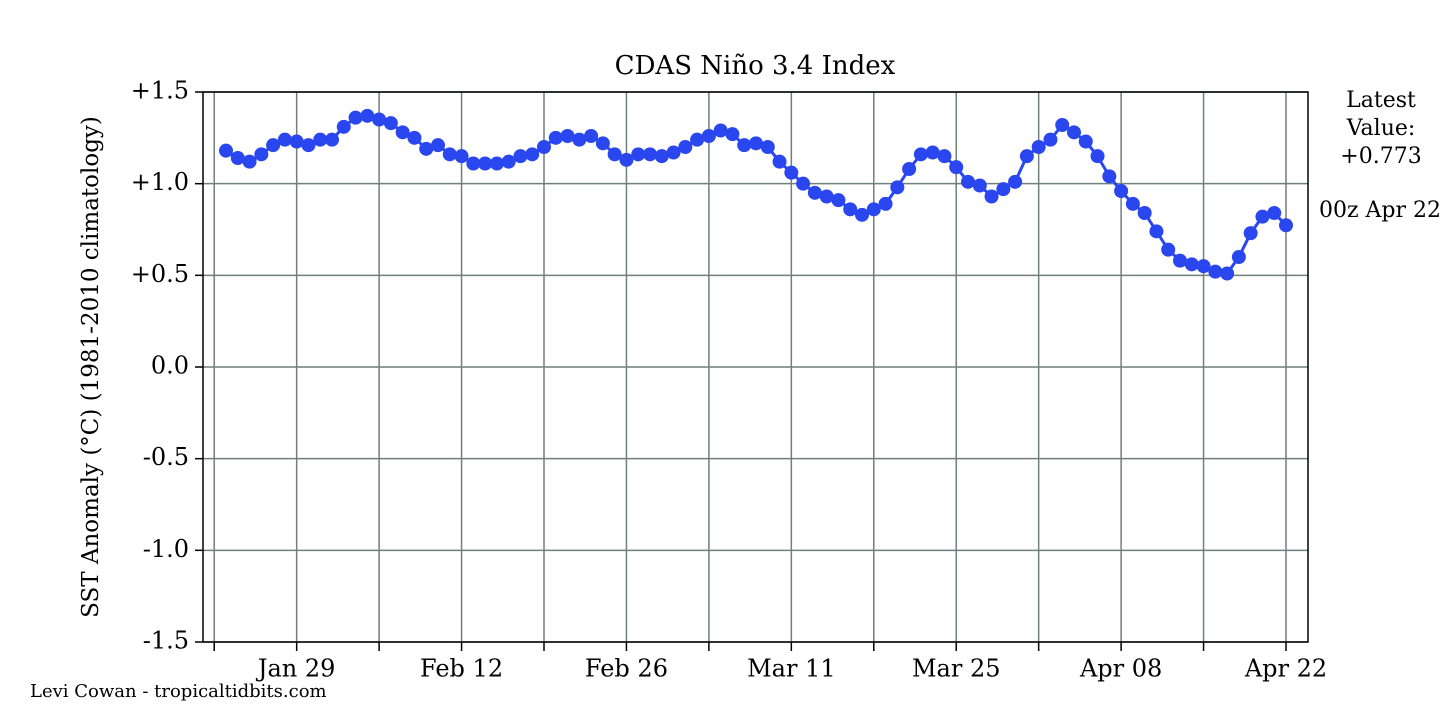  What do you see at coordinates (1285, 669) in the screenshot?
I see `x-tick-label: Apr 22` at bounding box center [1285, 669].